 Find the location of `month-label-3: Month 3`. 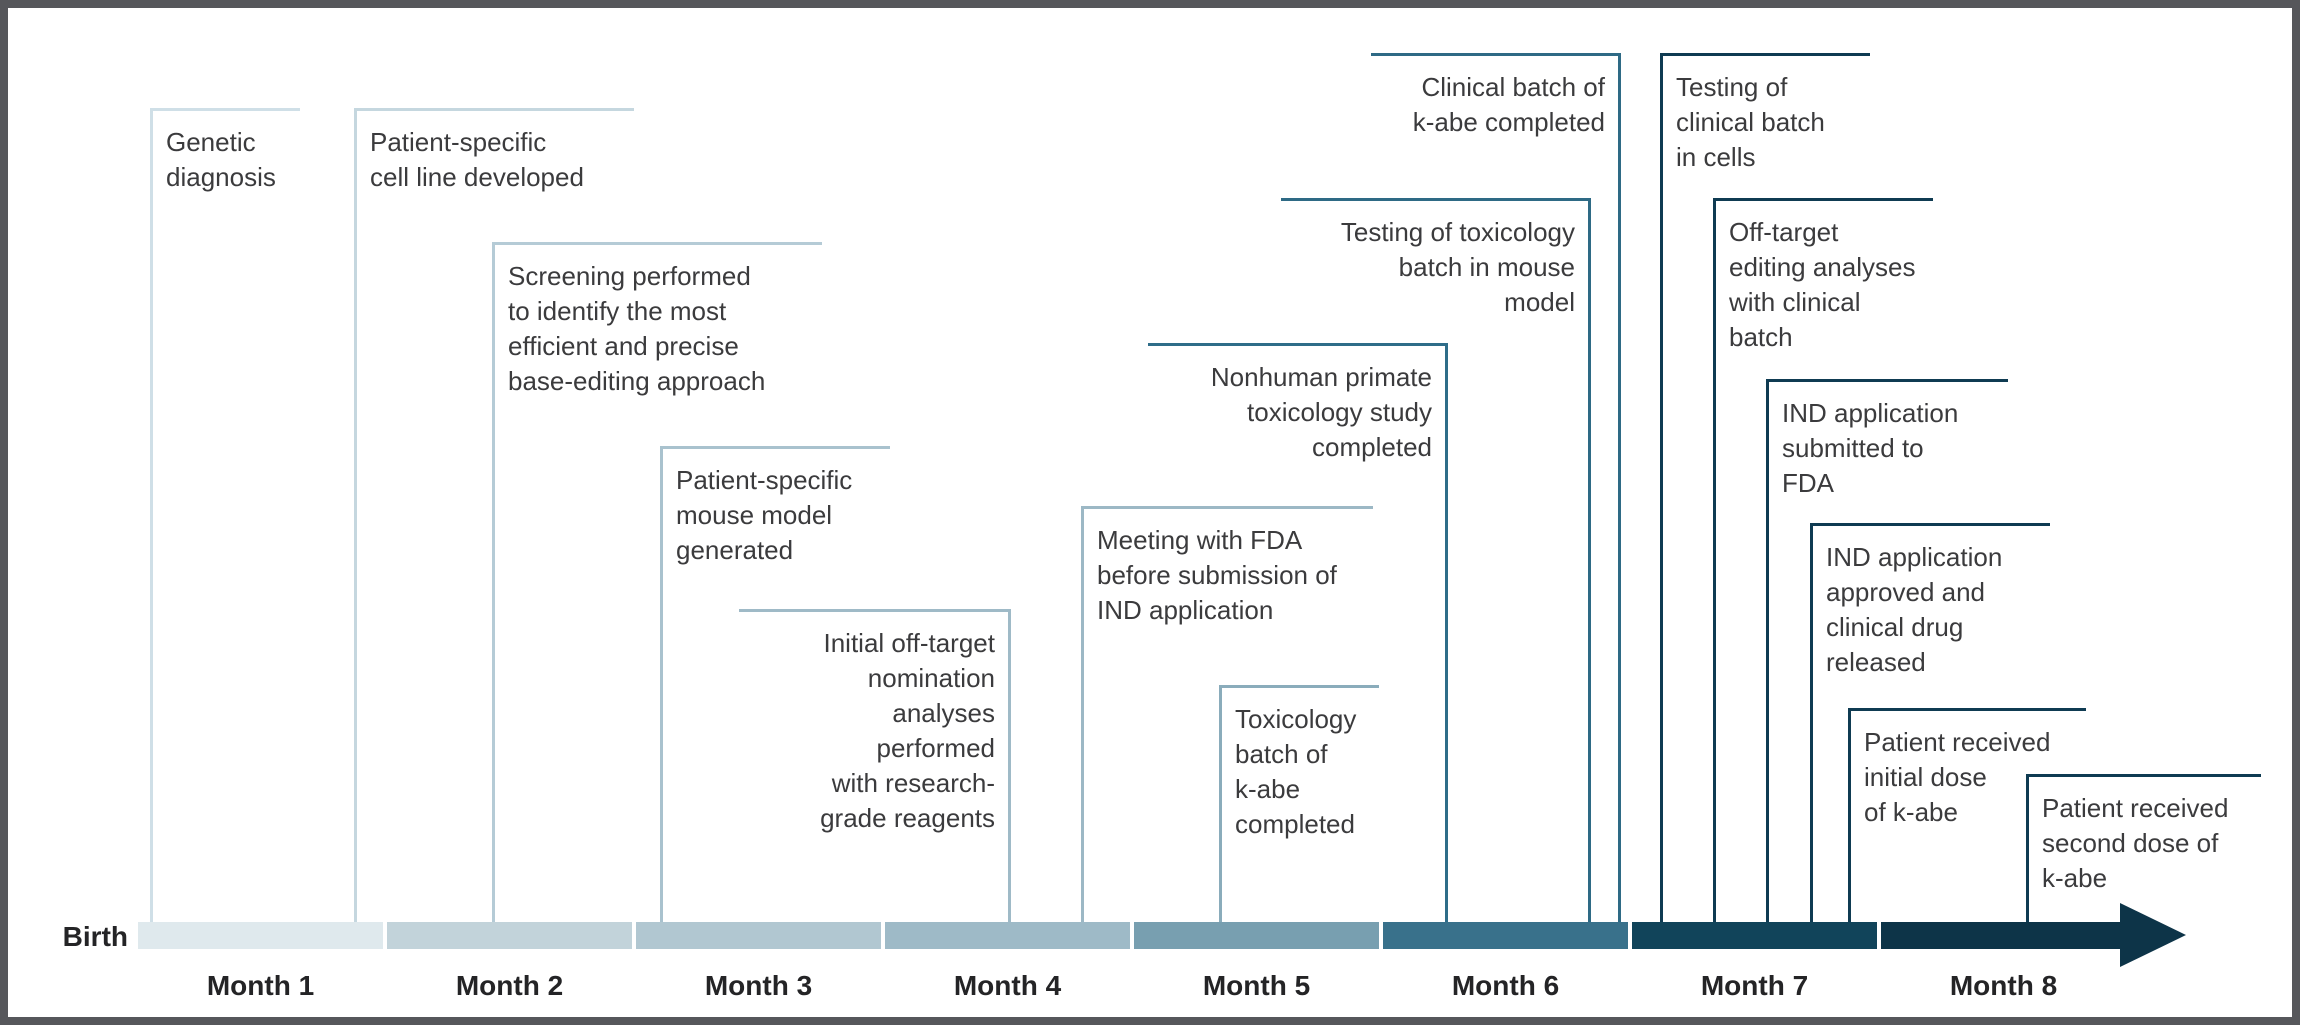

month-label-3: Month 3 is located at coordinates (758, 985).